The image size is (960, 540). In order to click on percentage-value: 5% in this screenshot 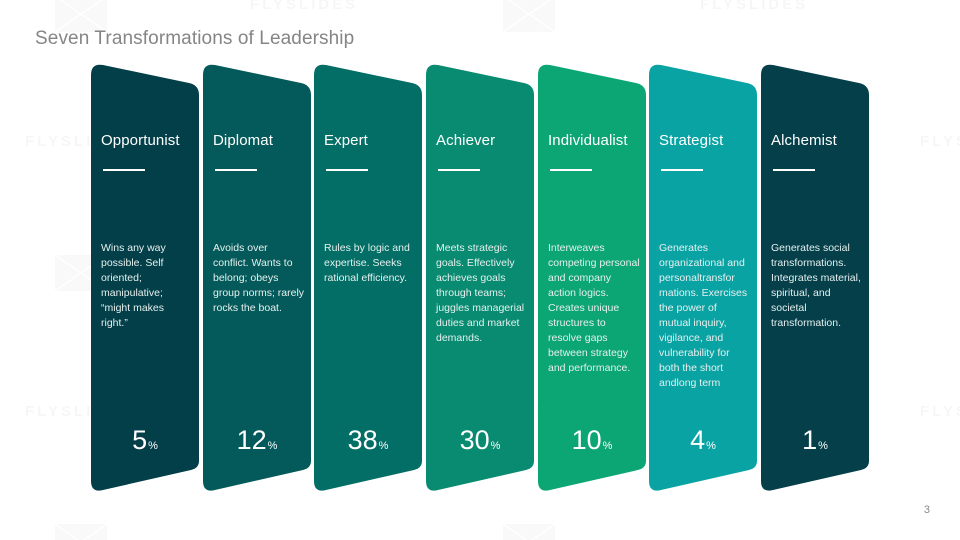, I will do `click(145, 440)`.